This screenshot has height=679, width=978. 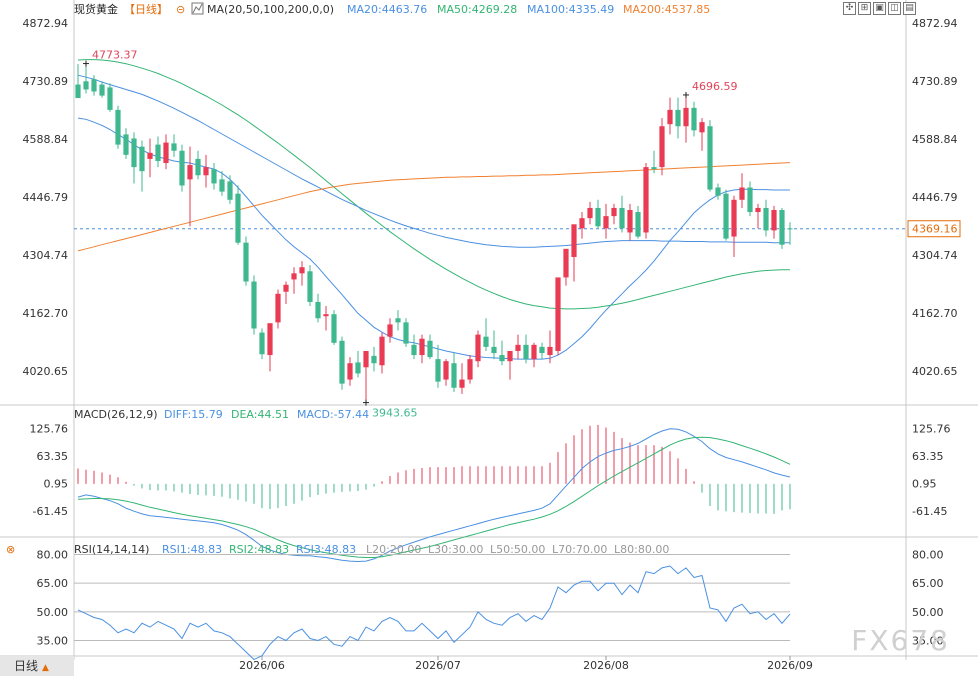 I want to click on rsi-settings-icon: ⊗, so click(x=10, y=549).